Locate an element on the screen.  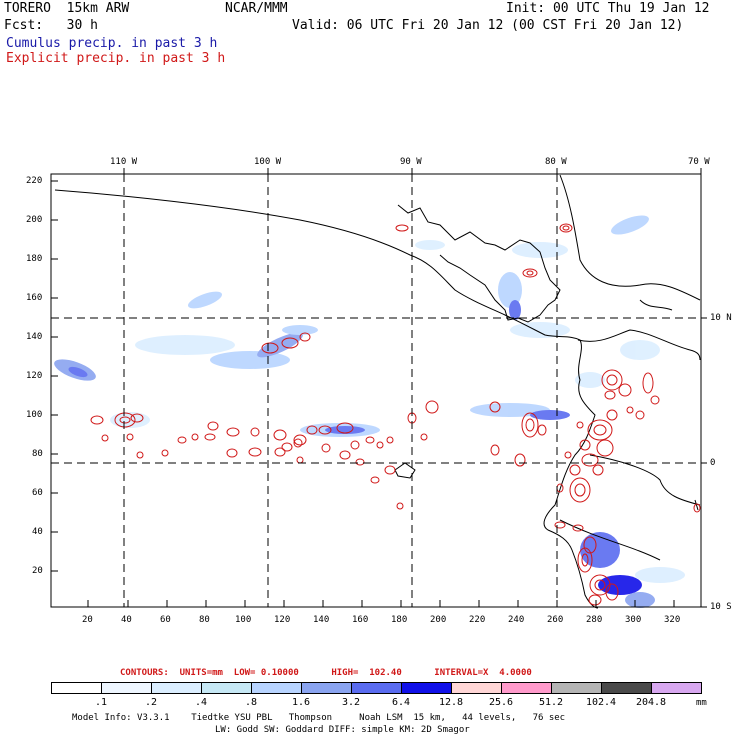
init-time: Init: 00 UTC Thu 19 Jan 12 is located at coordinates (608, 8).